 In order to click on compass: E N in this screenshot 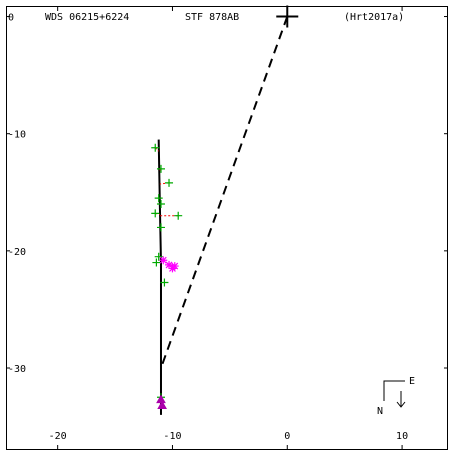, I will do `click(396, 396)`.